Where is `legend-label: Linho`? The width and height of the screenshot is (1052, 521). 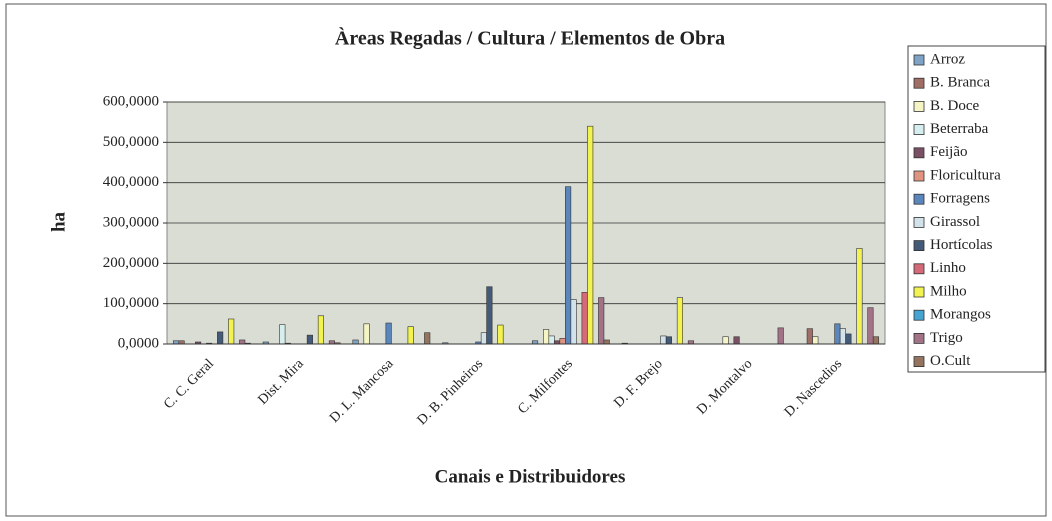 legend-label: Linho is located at coordinates (948, 268).